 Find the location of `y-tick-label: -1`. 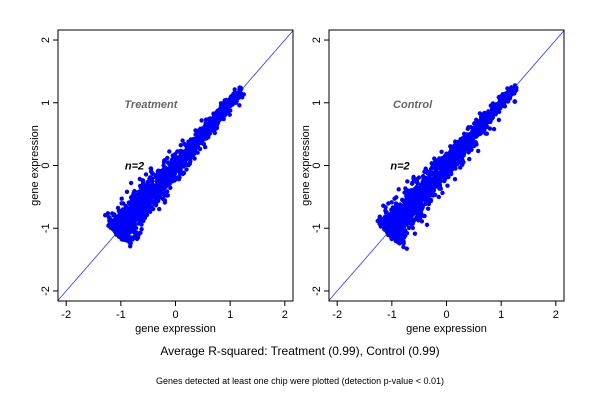

y-tick-label: -1 is located at coordinates (46, 228).